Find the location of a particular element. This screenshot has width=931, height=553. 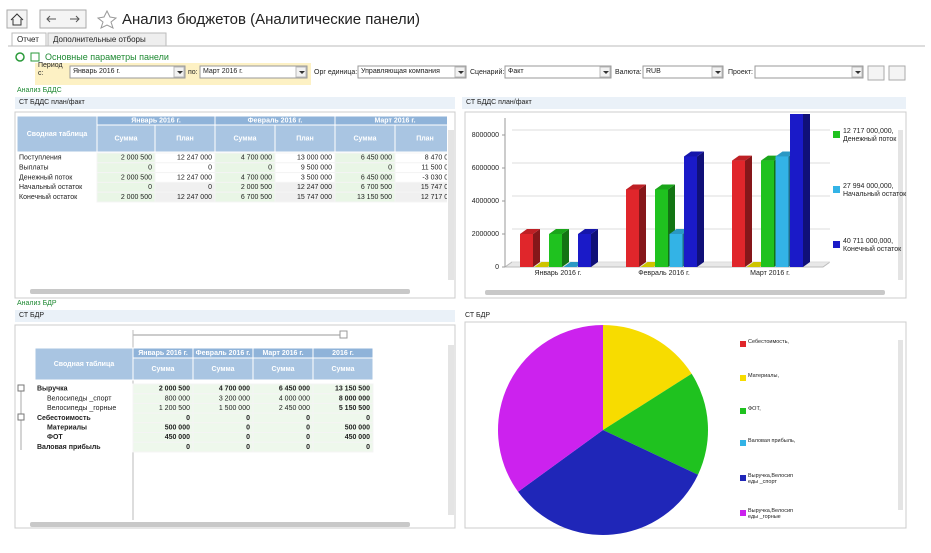

params-title: Основные параметры панели is located at coordinates (107, 57).